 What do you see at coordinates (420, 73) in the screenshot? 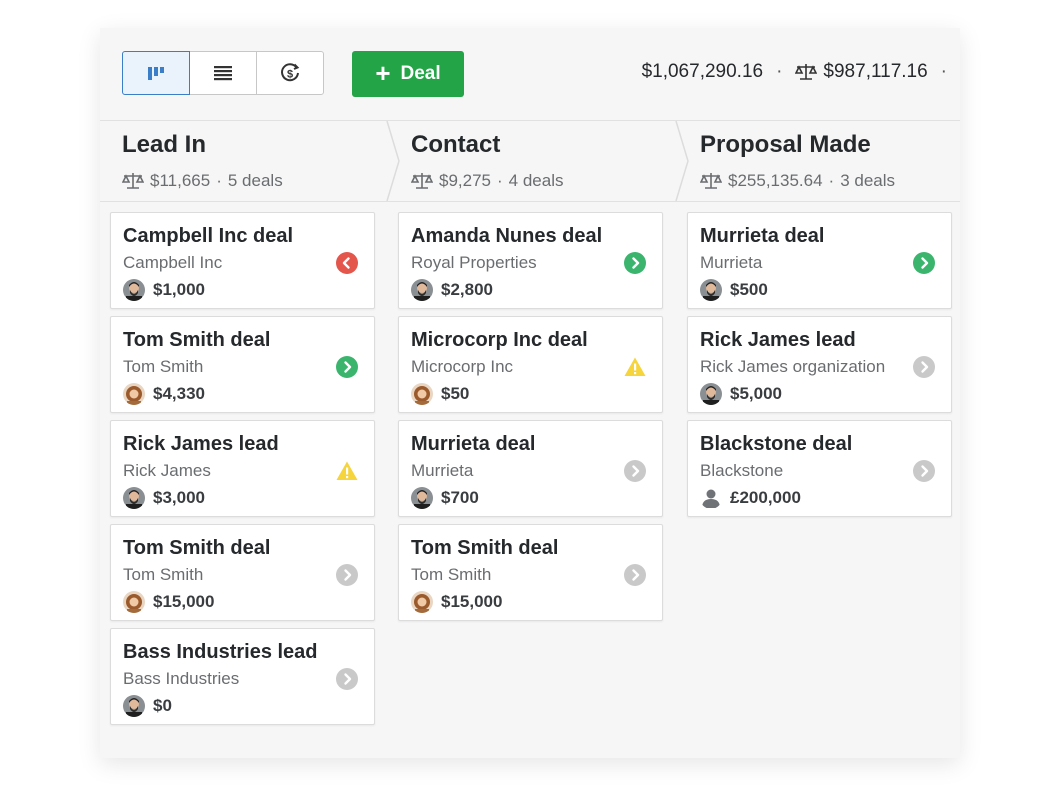
I see `add-deal-label: Deal` at bounding box center [420, 73].